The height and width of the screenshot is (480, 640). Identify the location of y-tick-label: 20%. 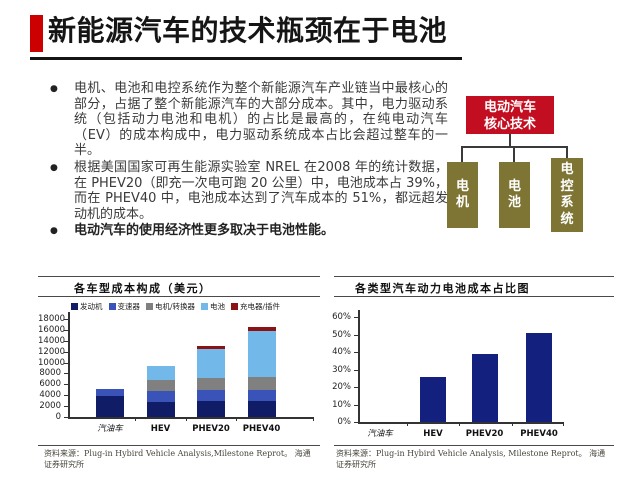
(341, 387).